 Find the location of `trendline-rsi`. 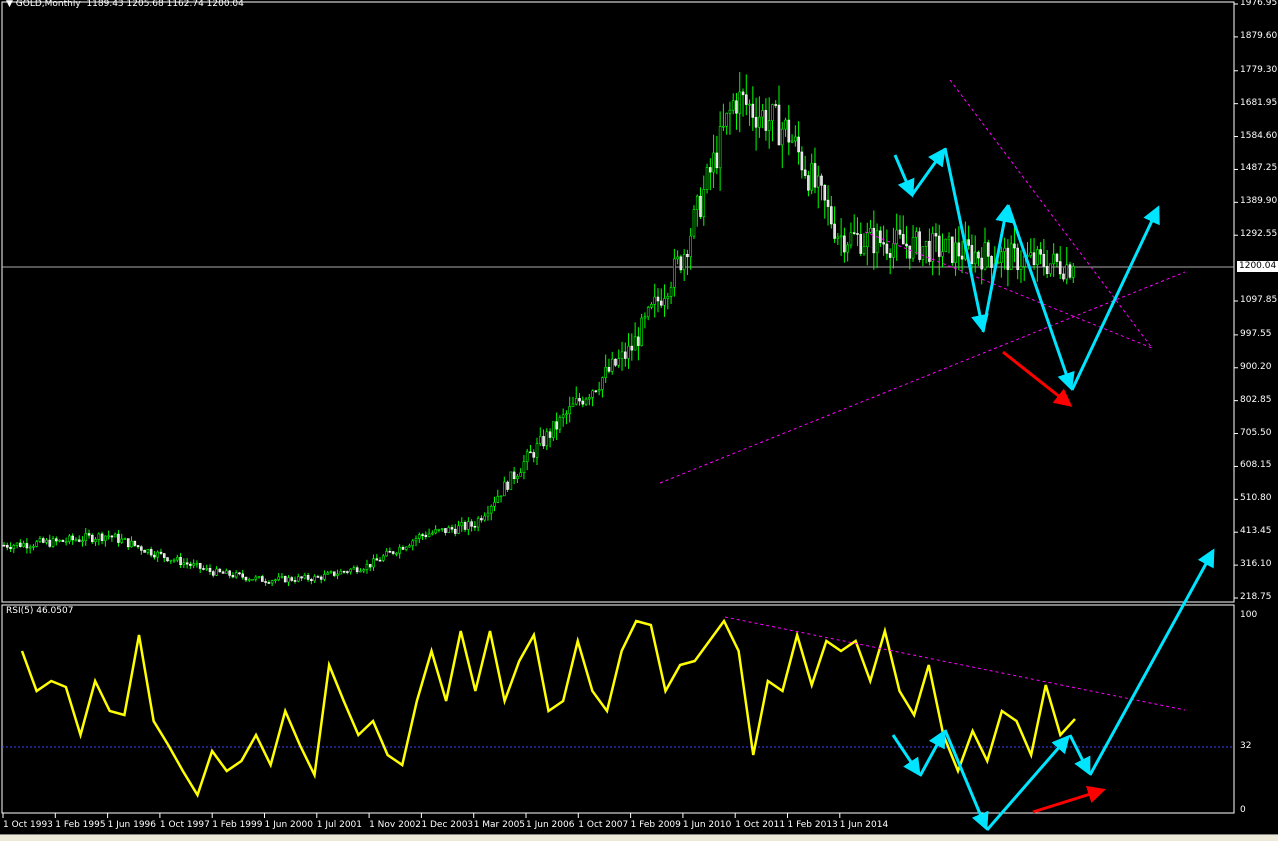

trendline-rsi is located at coordinates (955, 663).